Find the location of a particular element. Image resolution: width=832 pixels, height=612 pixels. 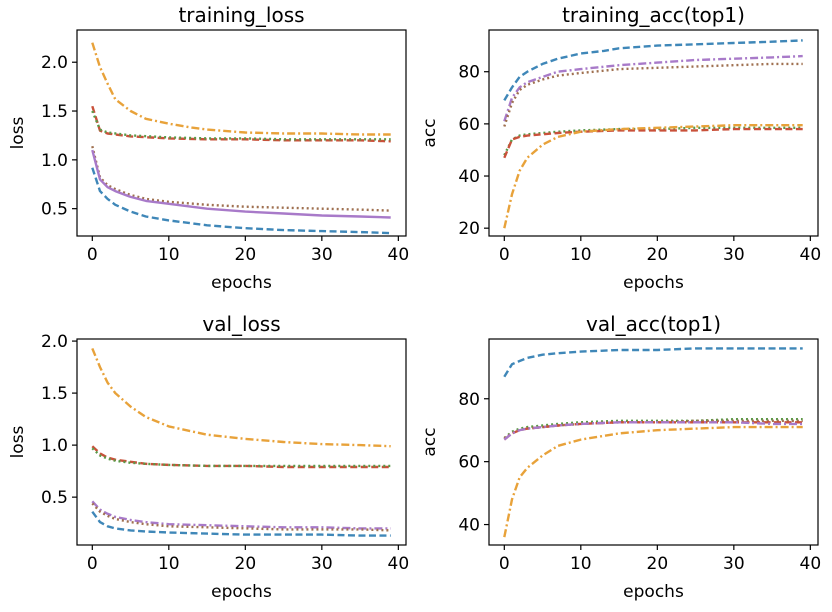

val-loss-x-axis-label: epochs is located at coordinates (241, 592).